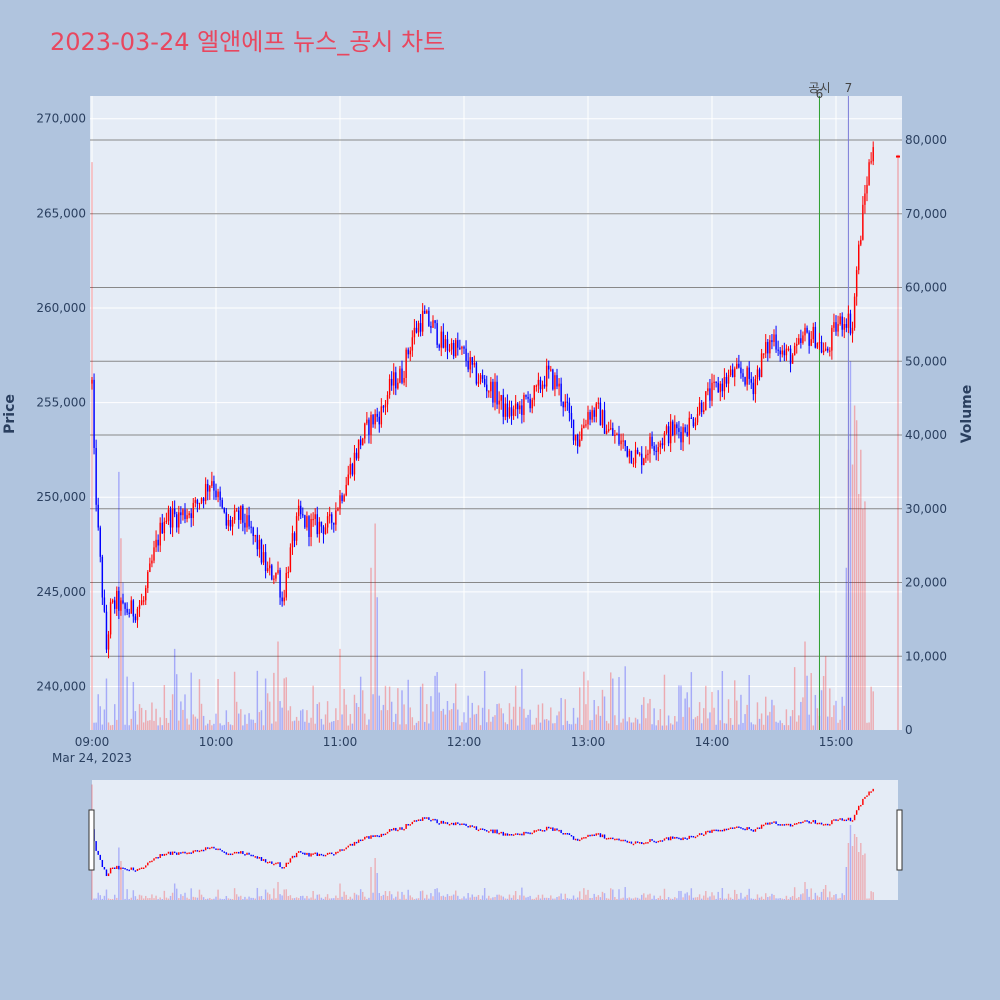 The width and height of the screenshot is (1000, 1000). Describe the element at coordinates (495, 840) in the screenshot. I see `range-slider` at that location.